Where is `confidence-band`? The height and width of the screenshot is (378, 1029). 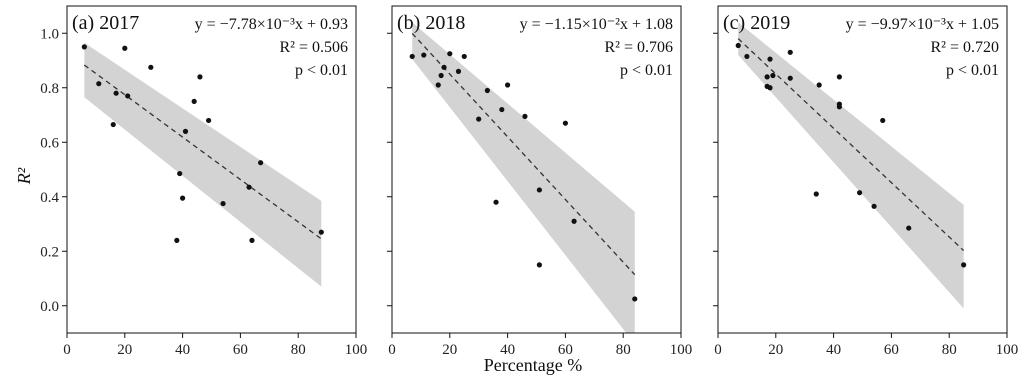 confidence-band is located at coordinates (203, 164).